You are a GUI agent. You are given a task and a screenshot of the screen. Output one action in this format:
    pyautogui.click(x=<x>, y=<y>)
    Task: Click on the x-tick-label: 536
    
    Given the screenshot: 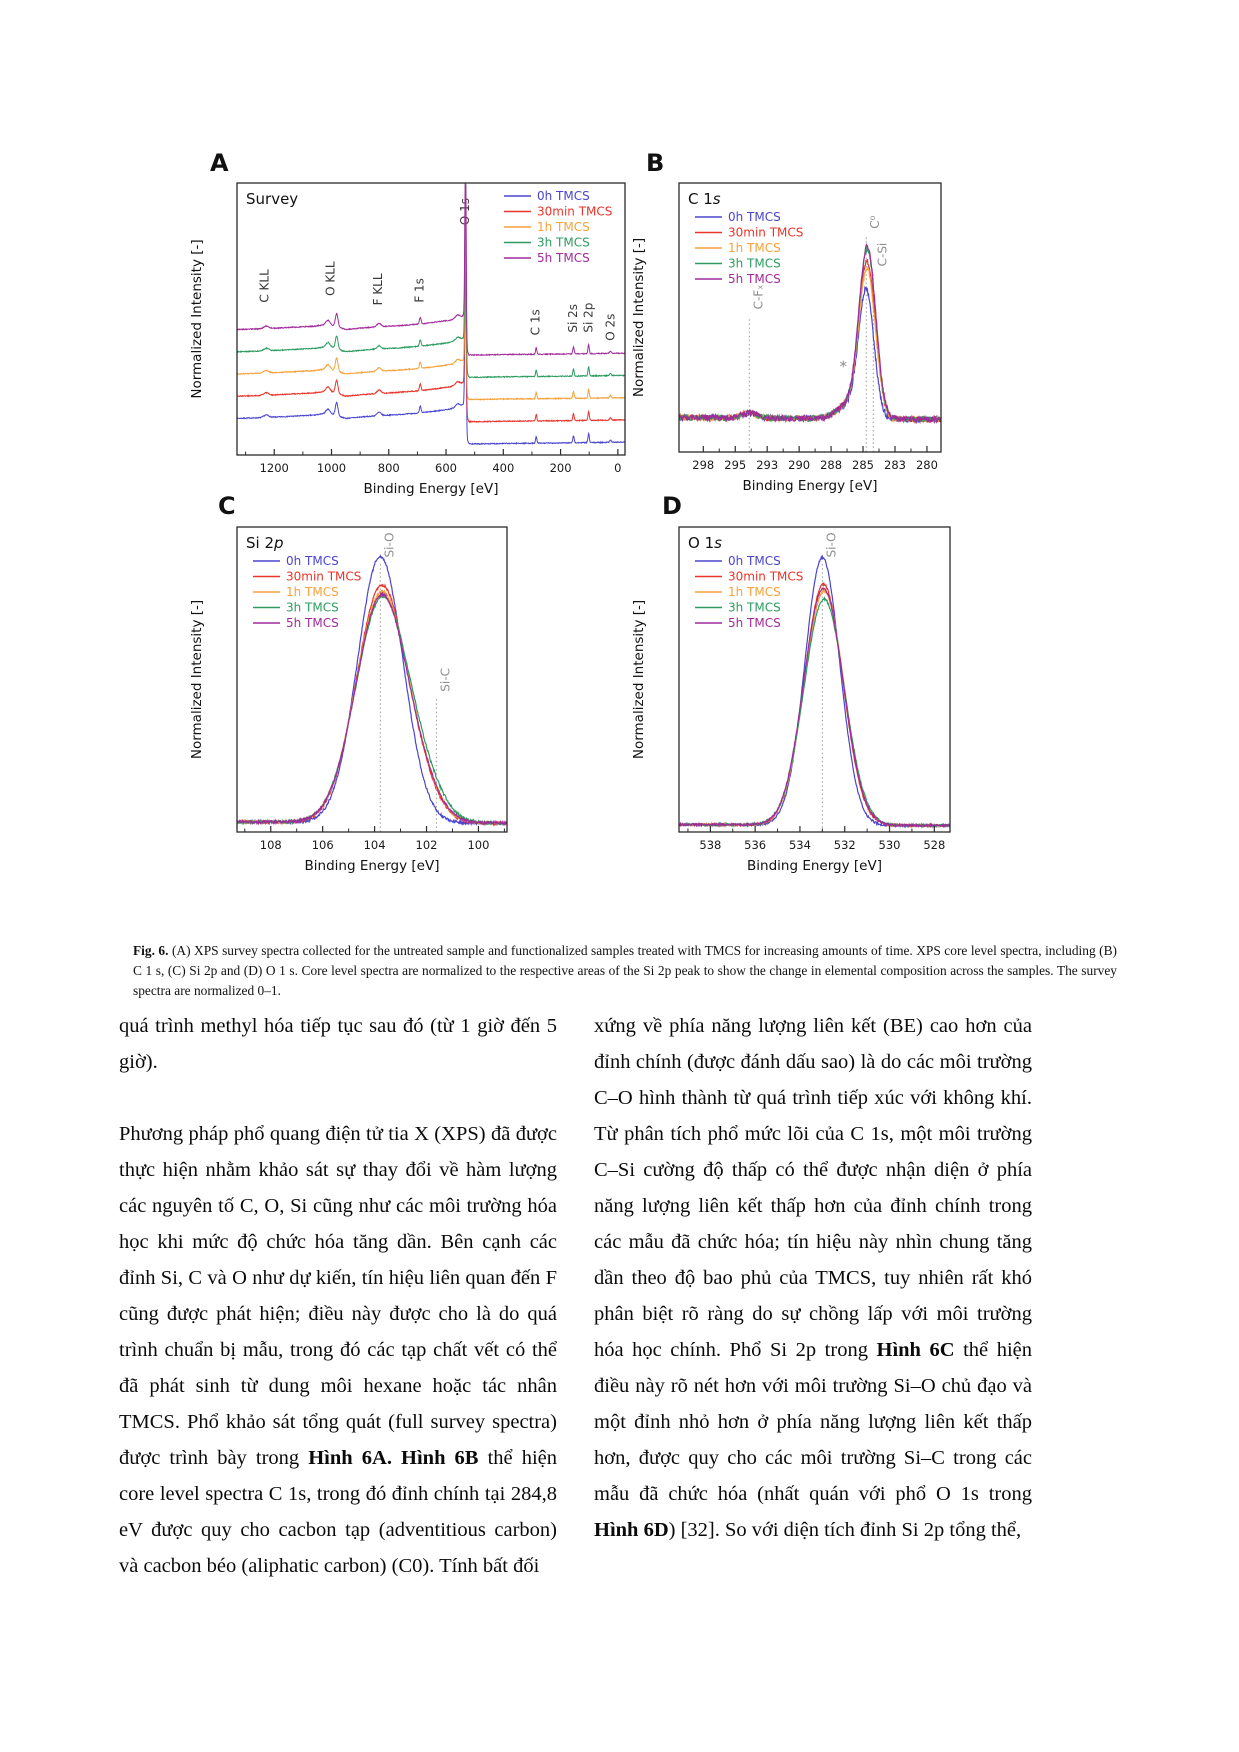 What is the action you would take?
    pyautogui.click(x=755, y=845)
    